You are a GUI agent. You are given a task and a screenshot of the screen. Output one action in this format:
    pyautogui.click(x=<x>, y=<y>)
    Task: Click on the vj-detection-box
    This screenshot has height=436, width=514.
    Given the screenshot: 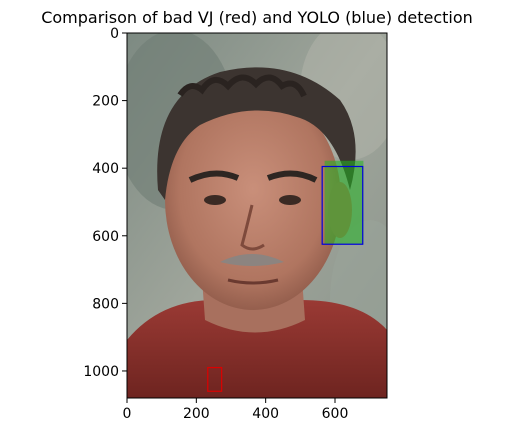 What is the action you would take?
    pyautogui.click(x=215, y=379)
    